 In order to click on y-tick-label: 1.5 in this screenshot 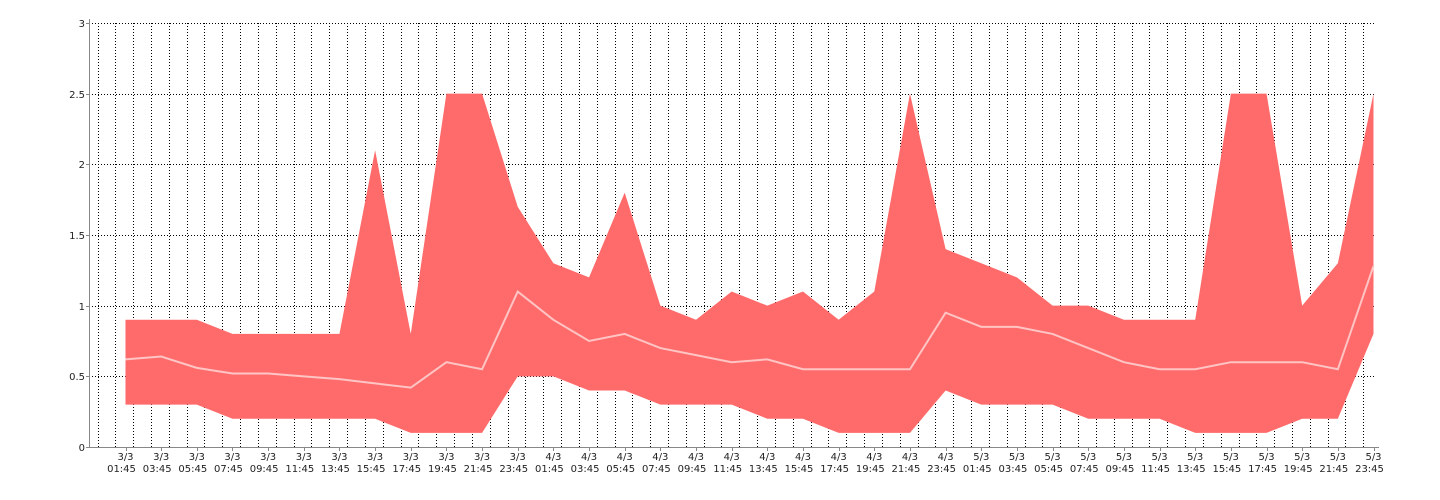, I will do `click(77, 236)`.